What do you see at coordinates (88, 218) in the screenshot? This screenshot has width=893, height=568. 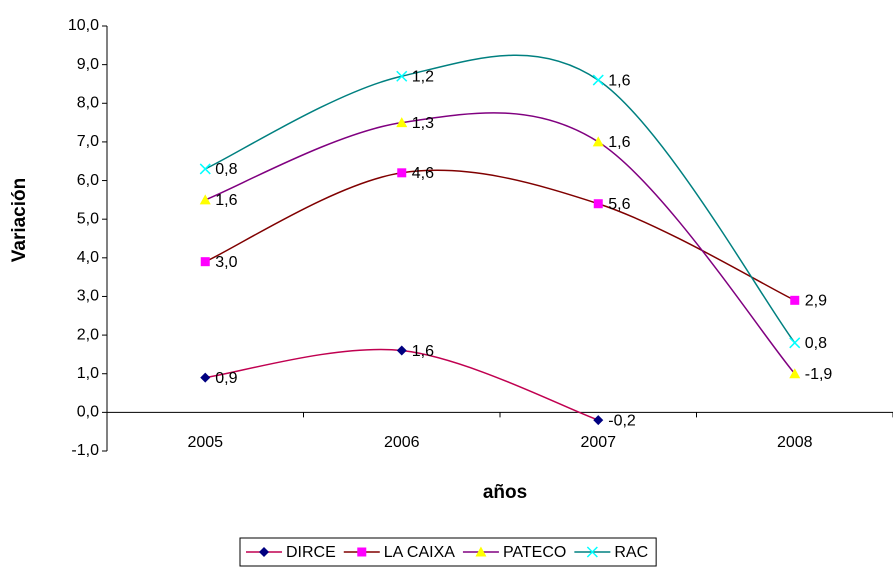 I see `y-tick-label: 5,0` at bounding box center [88, 218].